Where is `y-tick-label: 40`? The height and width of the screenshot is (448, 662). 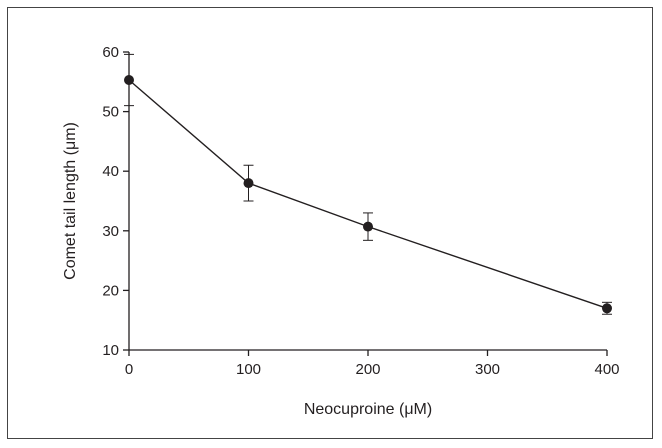 y-tick-label: 40 is located at coordinates (110, 171).